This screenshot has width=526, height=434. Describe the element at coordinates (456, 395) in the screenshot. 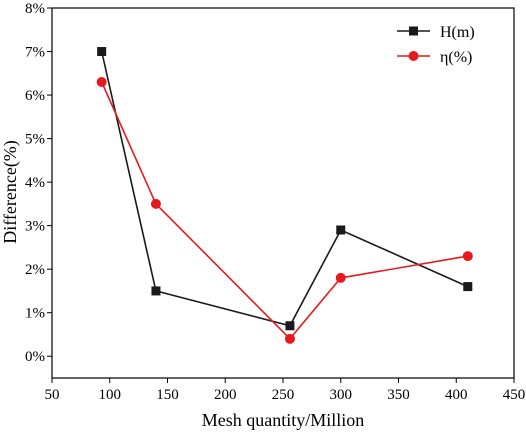

I see `x-tick-label: 400` at that location.